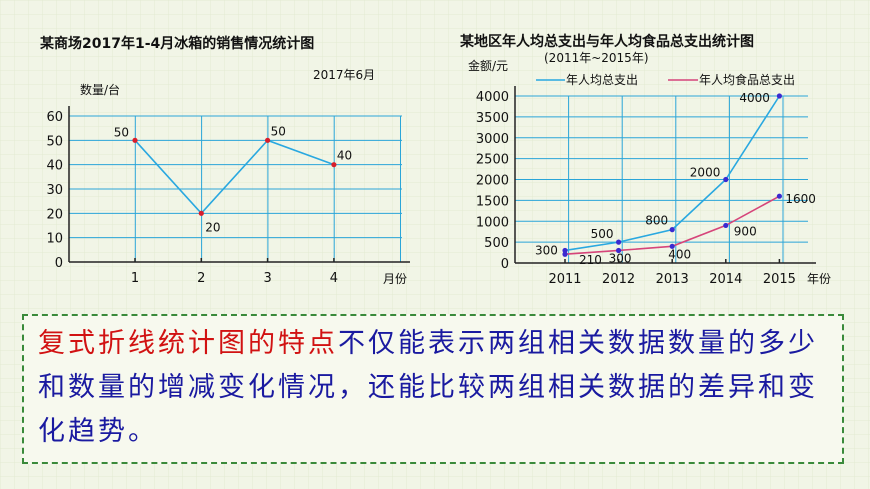 The width and height of the screenshot is (870, 489). What do you see at coordinates (344, 75) in the screenshot?
I see `chart1-subtitle: 2017年6月` at bounding box center [344, 75].